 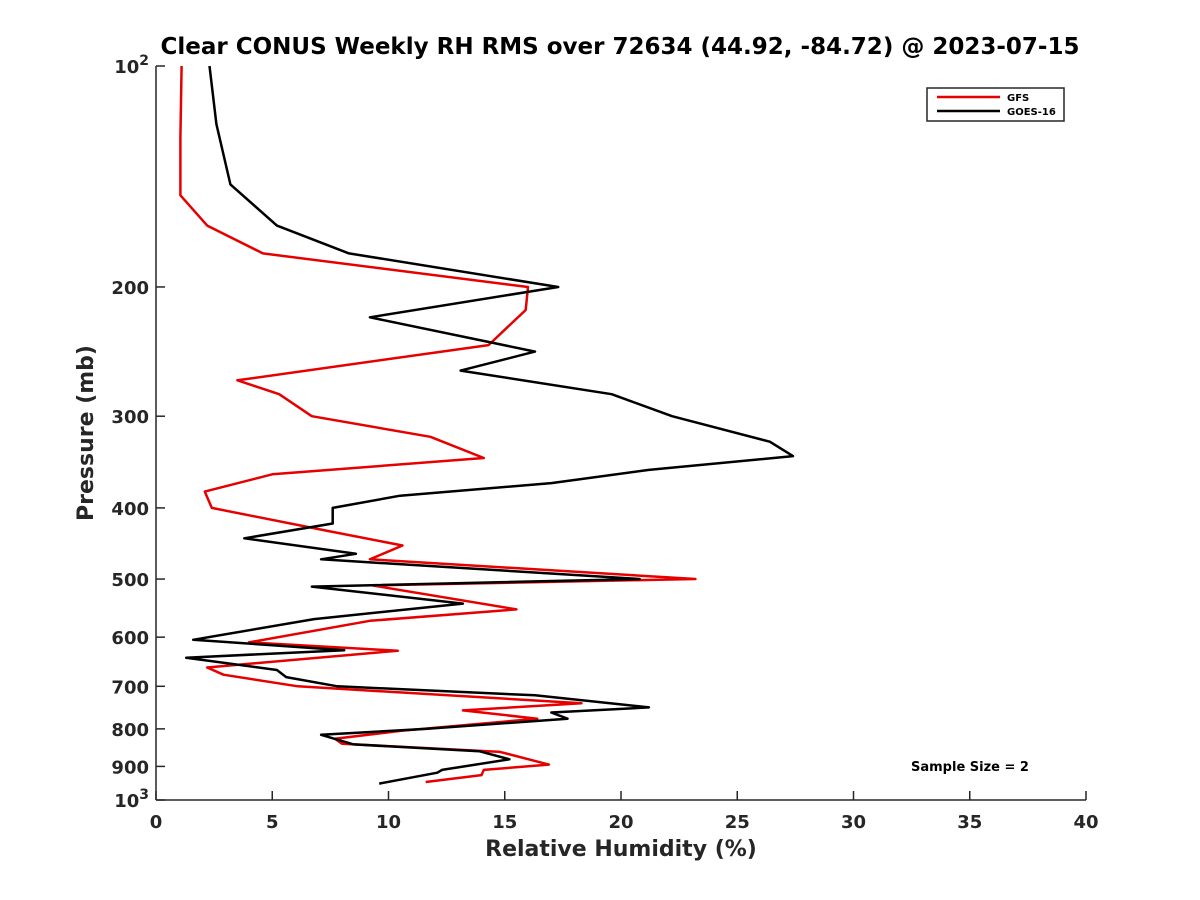 I want to click on x-tick-label: 40, so click(x=1085, y=822).